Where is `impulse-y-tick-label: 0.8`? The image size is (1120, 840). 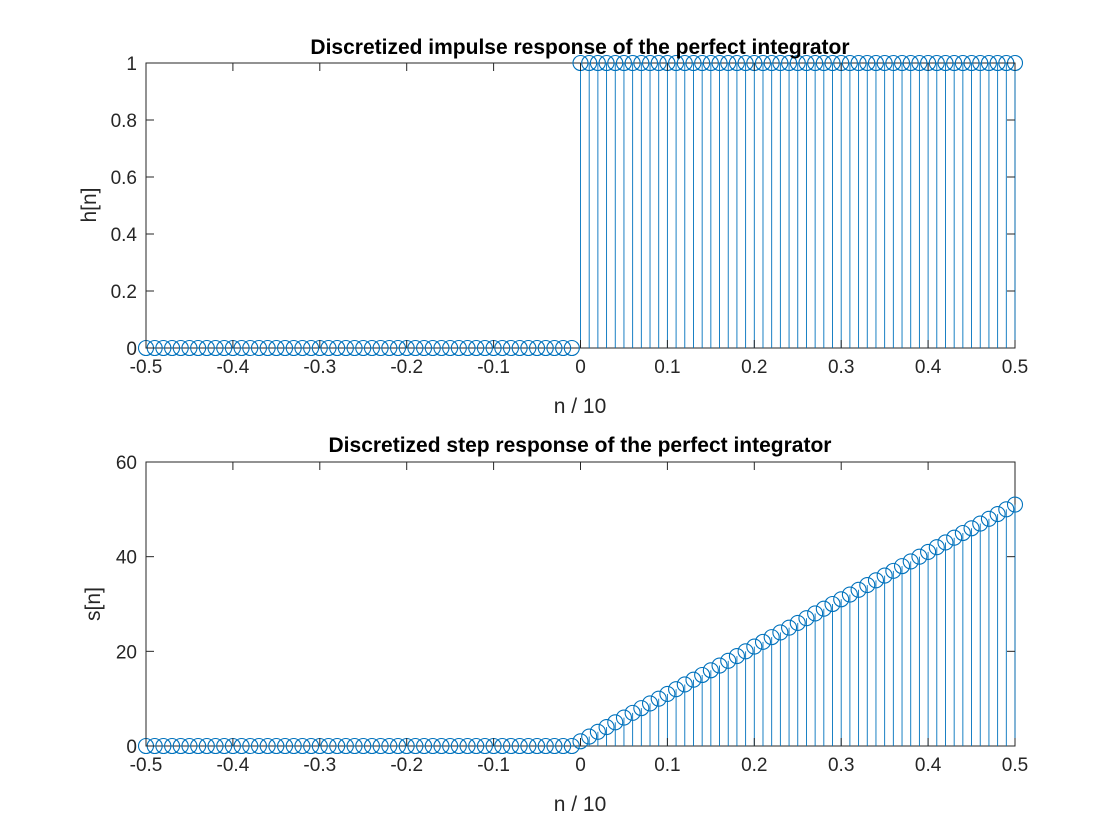
impulse-y-tick-label: 0.8 is located at coordinates (124, 121).